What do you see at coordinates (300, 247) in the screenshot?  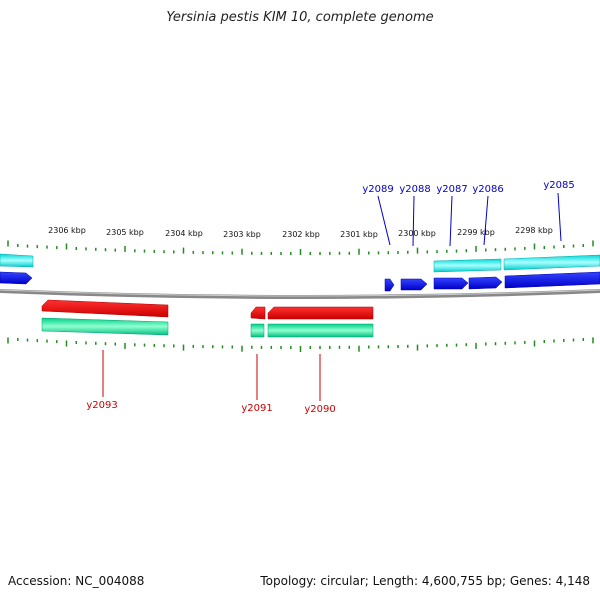 I see `outer-scale-ticks` at bounding box center [300, 247].